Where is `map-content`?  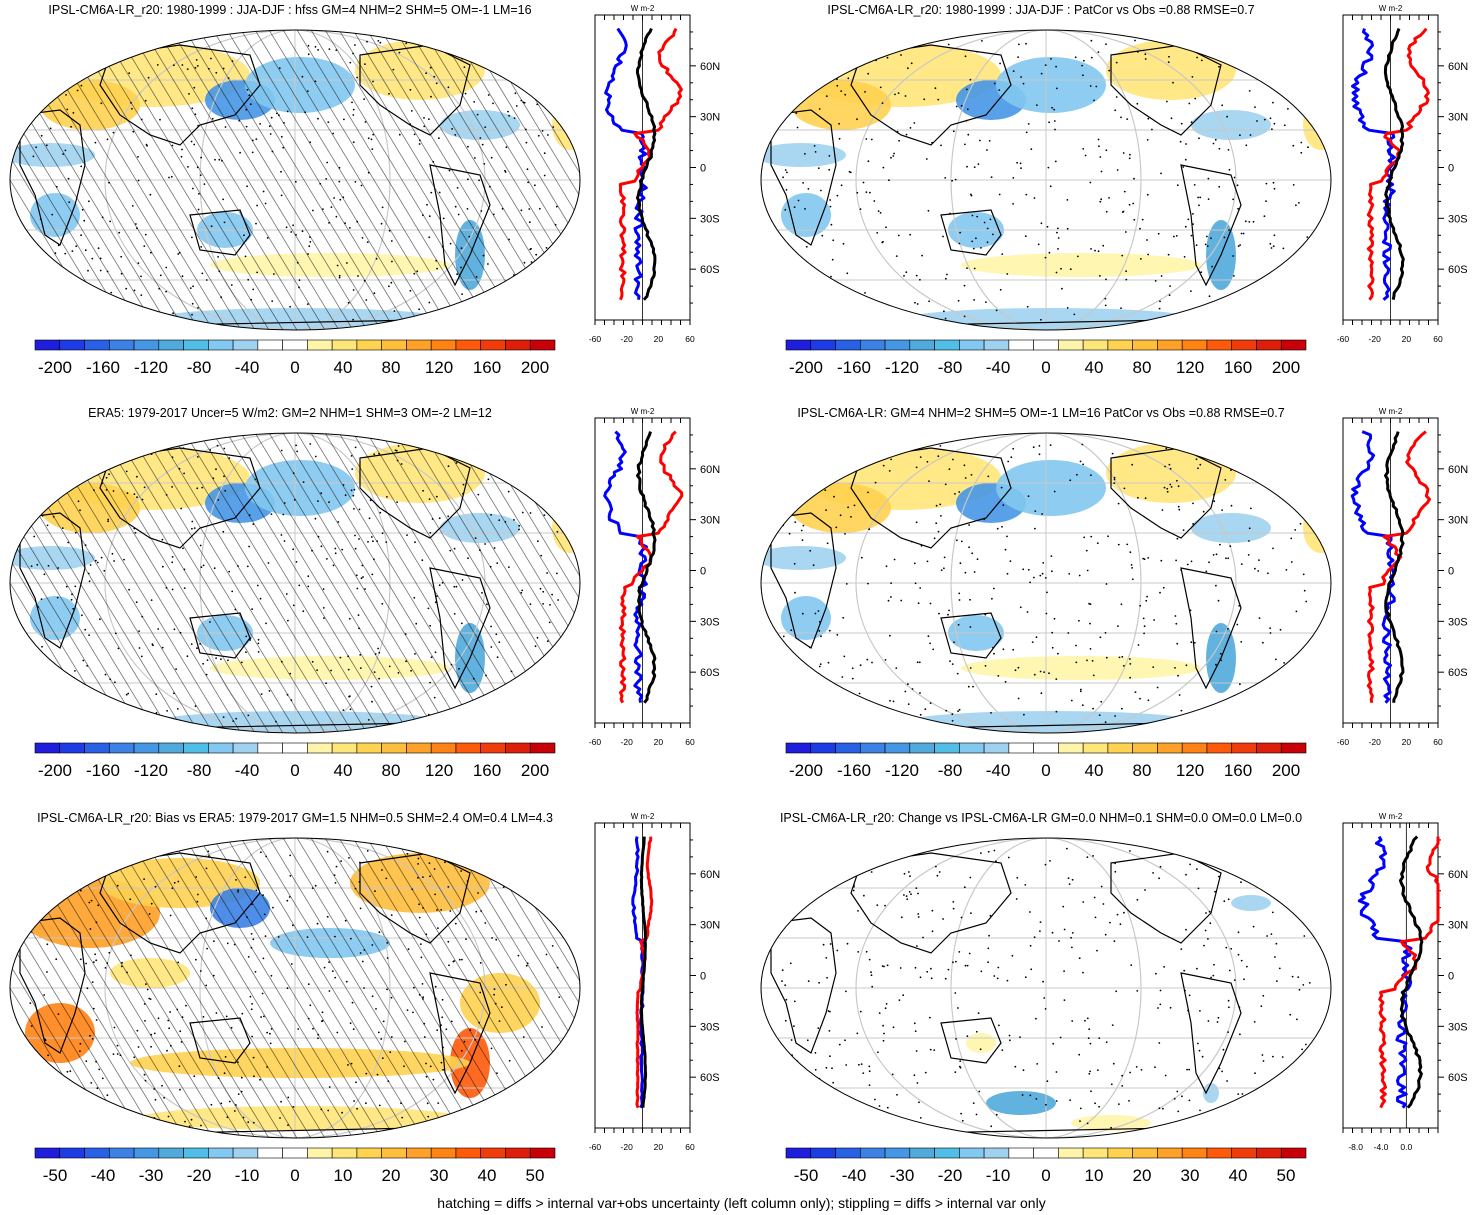
map-content is located at coordinates (295, 583).